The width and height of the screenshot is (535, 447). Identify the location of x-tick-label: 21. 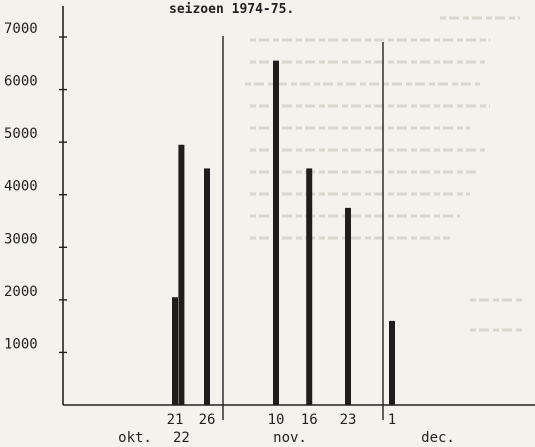
(175, 420).